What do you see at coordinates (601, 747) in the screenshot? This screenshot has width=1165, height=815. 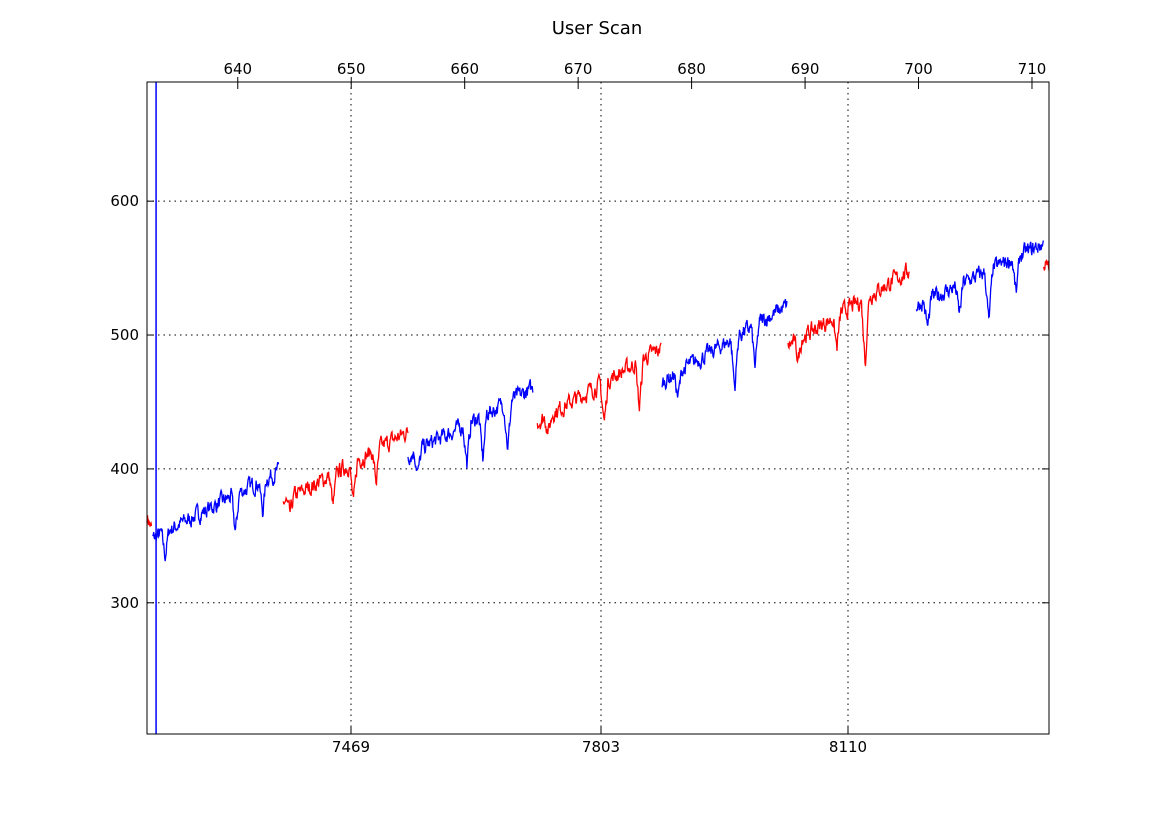 I see `bottom-tick-label: 7803` at bounding box center [601, 747].